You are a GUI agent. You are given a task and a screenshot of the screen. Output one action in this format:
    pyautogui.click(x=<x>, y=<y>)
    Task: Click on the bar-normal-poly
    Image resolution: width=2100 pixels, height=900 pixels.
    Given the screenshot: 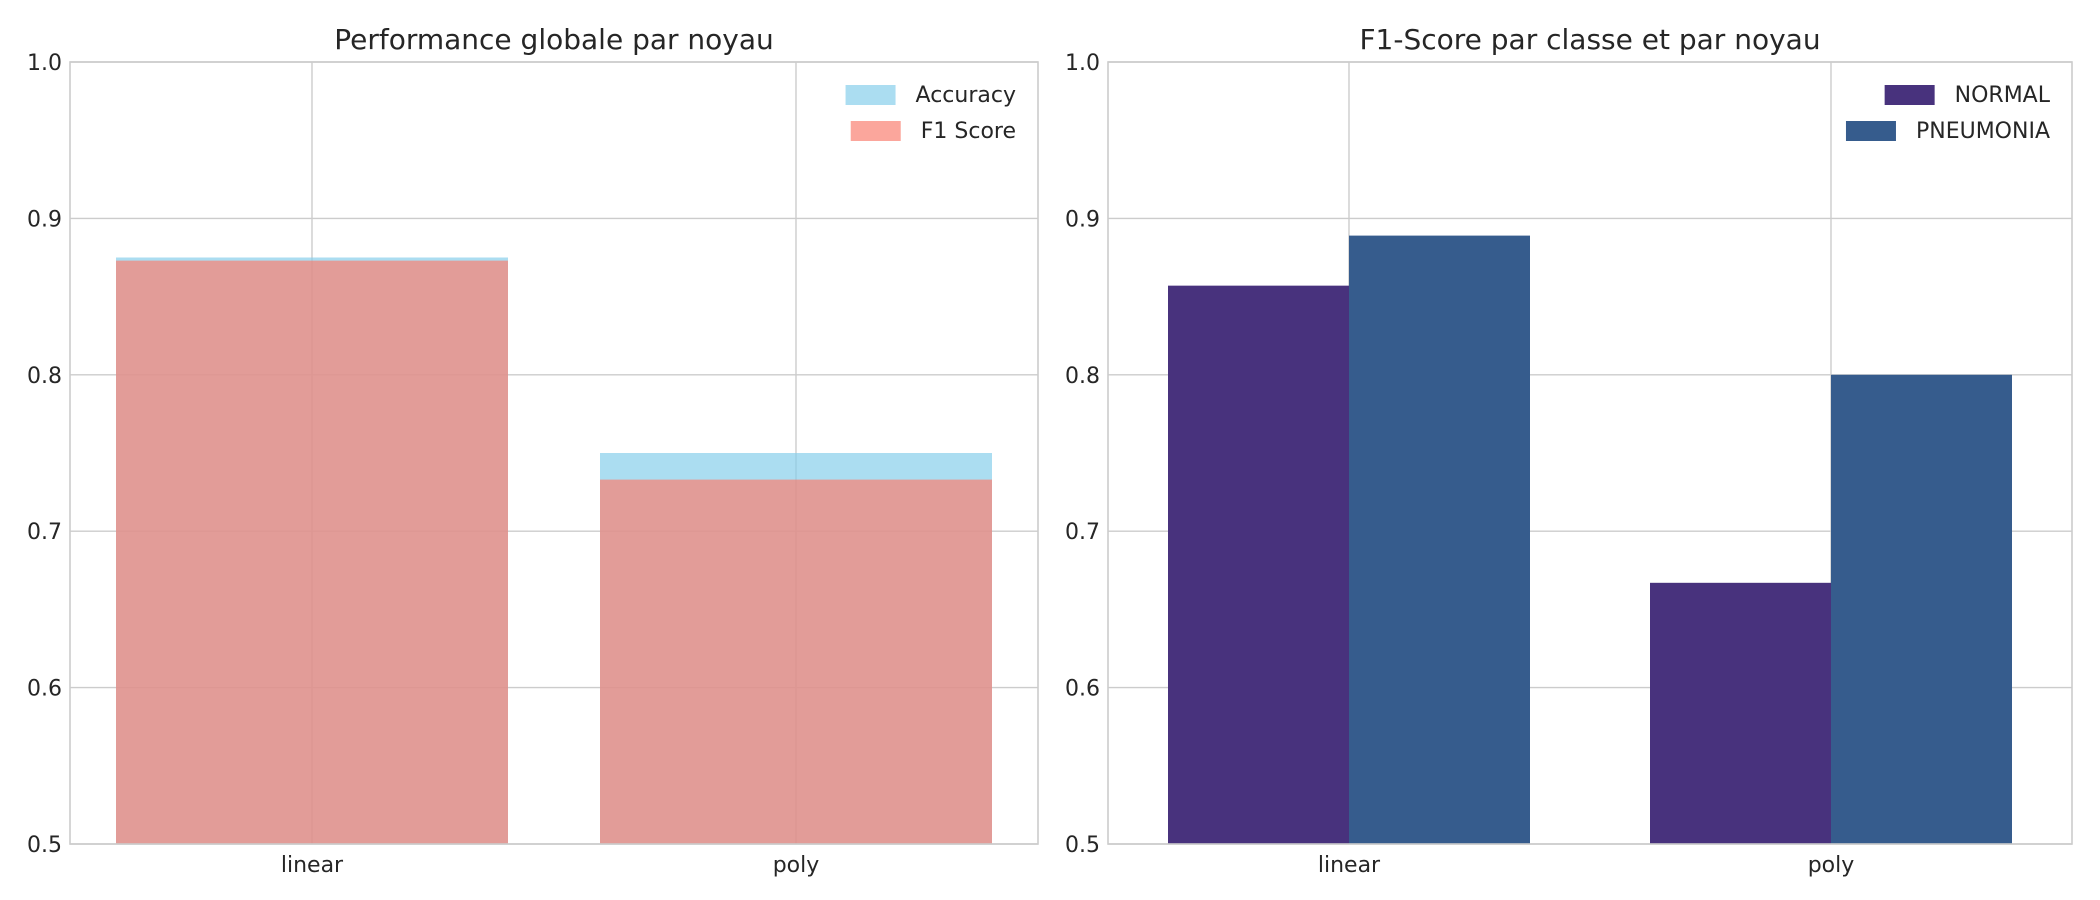 What is the action you would take?
    pyautogui.click(x=1740, y=713)
    